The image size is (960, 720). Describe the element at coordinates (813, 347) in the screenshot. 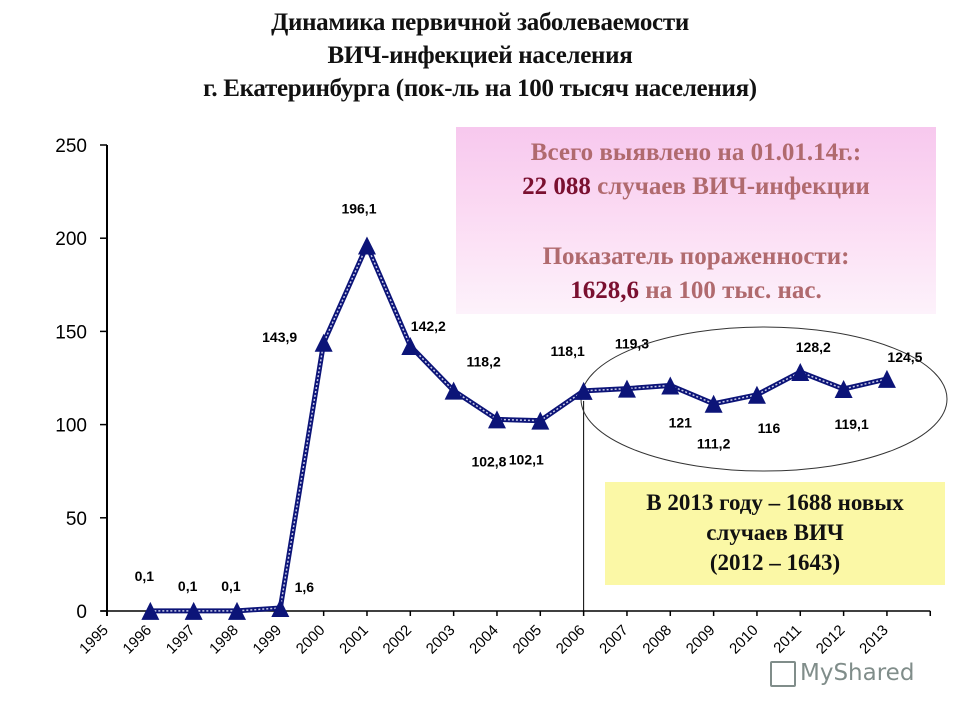

I see `data-label: 128,2` at that location.